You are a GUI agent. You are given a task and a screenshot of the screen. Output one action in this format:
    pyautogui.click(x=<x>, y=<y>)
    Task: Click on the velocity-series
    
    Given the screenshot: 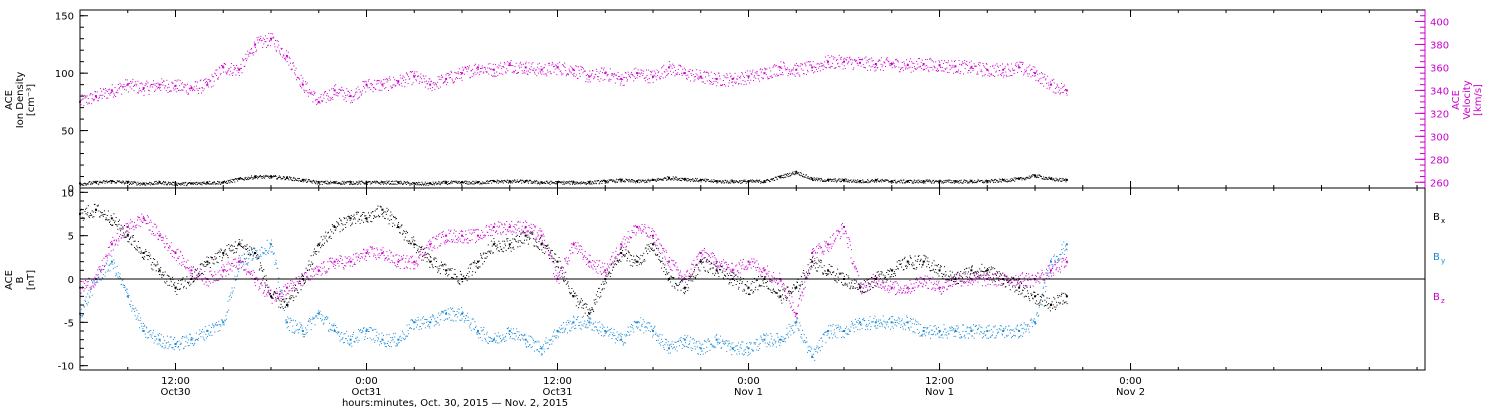 What is the action you would take?
    pyautogui.click(x=573, y=69)
    